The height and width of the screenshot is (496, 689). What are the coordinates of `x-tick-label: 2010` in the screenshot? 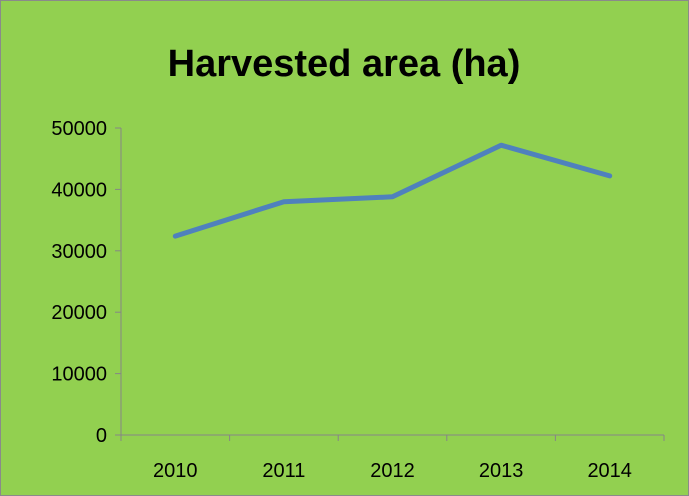 It's located at (175, 471).